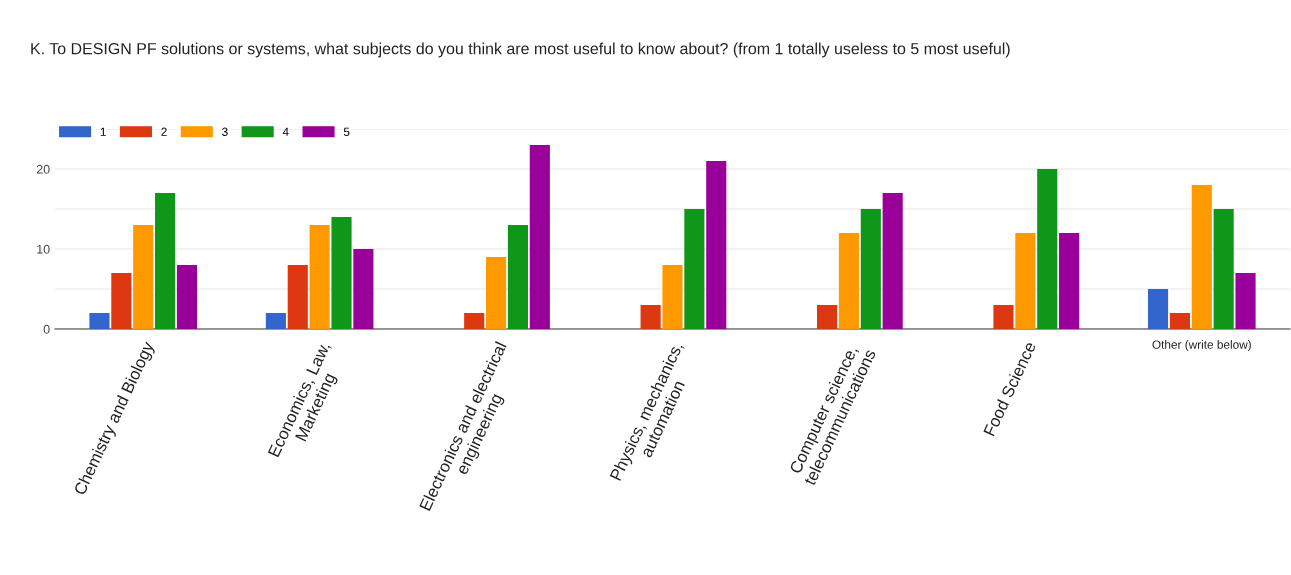 Image resolution: width=1291 pixels, height=575 pixels. What do you see at coordinates (43, 249) in the screenshot?
I see `y-tick-label: 10` at bounding box center [43, 249].